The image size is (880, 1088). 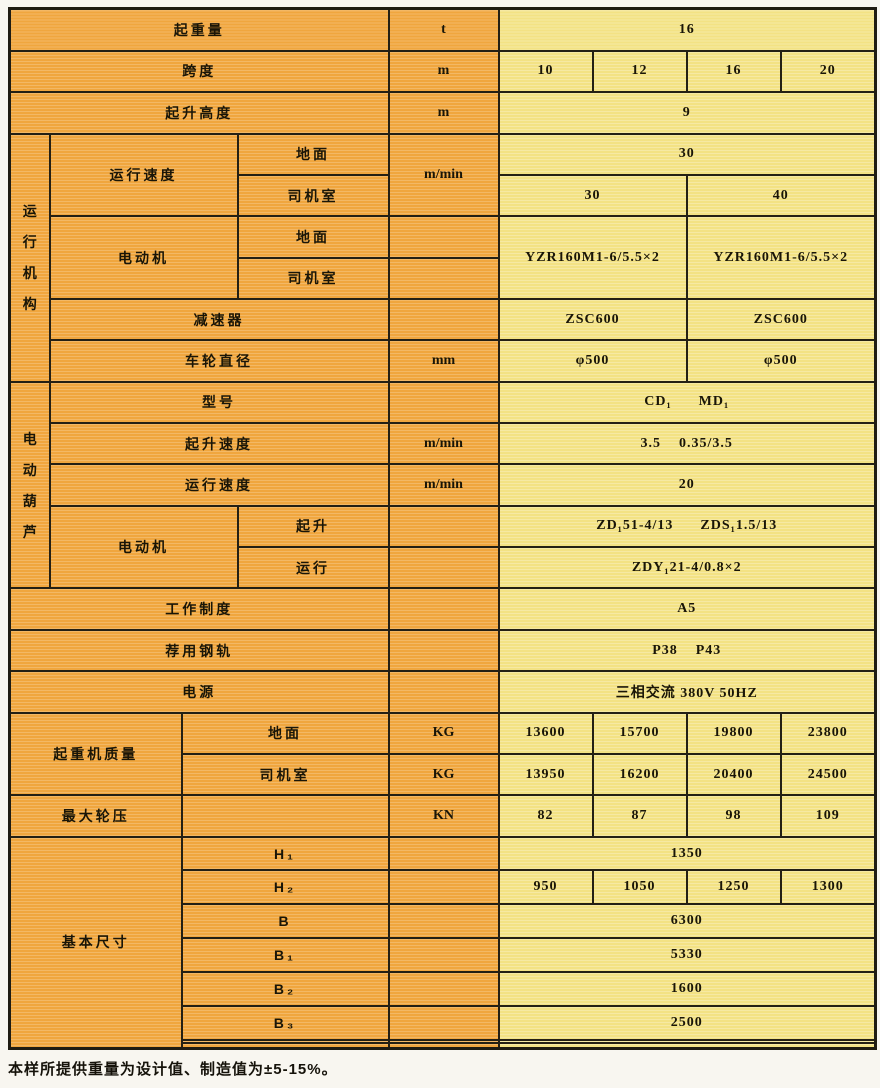 What do you see at coordinates (29, 485) in the screenshot?
I see `group-label-electric-hoist: 电动葫芦` at bounding box center [29, 485].